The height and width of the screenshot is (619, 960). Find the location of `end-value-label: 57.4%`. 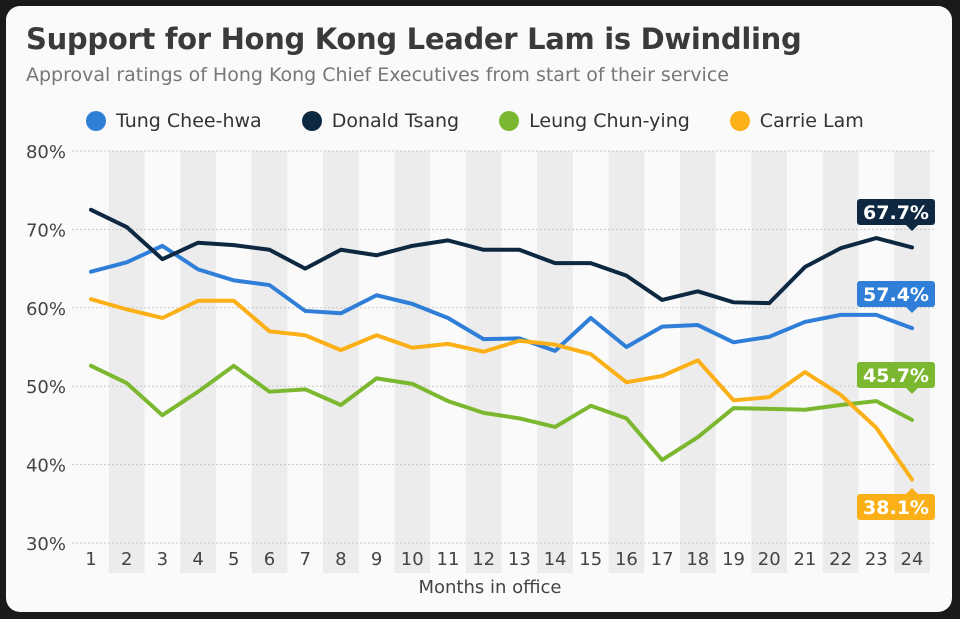

end-value-label: 57.4% is located at coordinates (896, 295).